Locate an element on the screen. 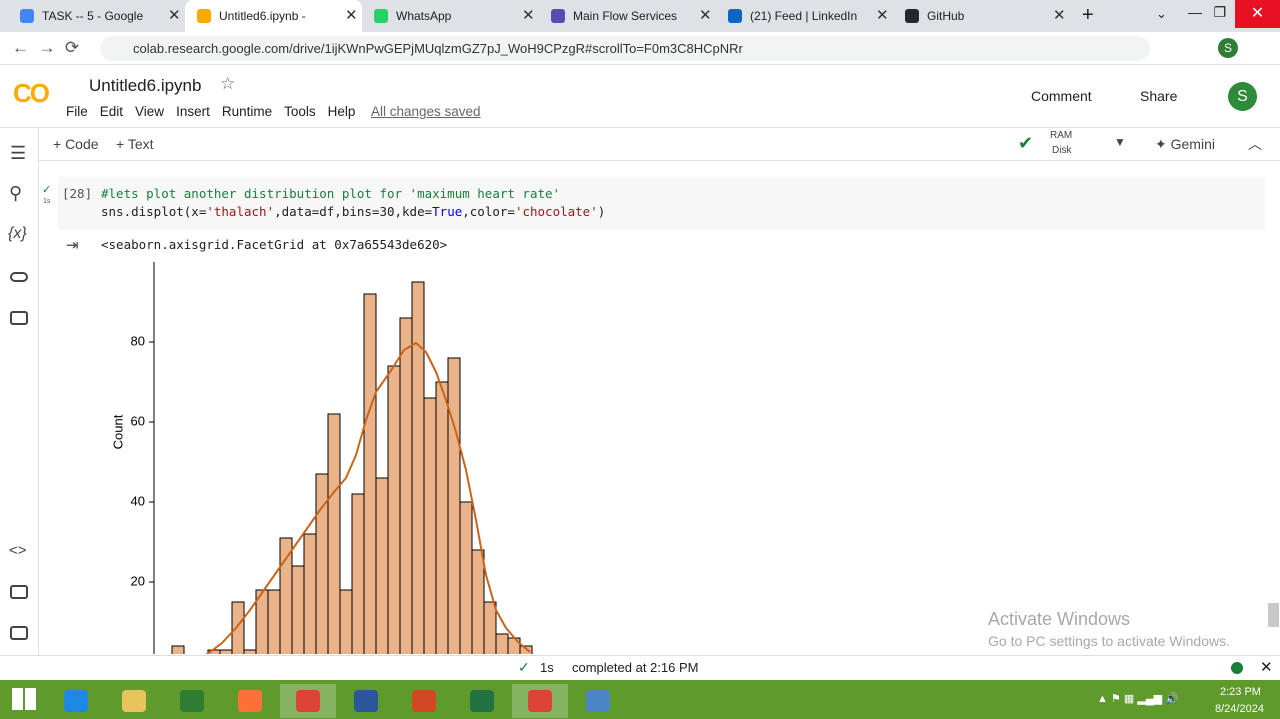 This screenshot has height=719, width=1280. menu-item: Tools is located at coordinates (300, 111).